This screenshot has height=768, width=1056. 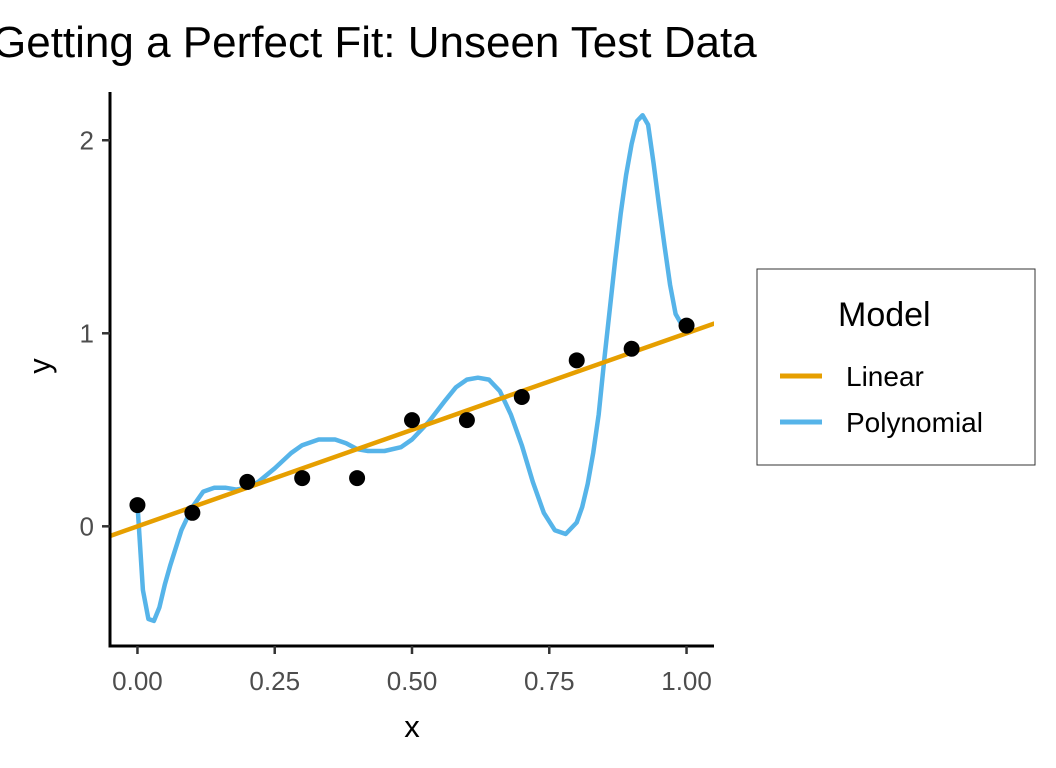 I want to click on y-tick-label: 0, so click(x=87, y=526).